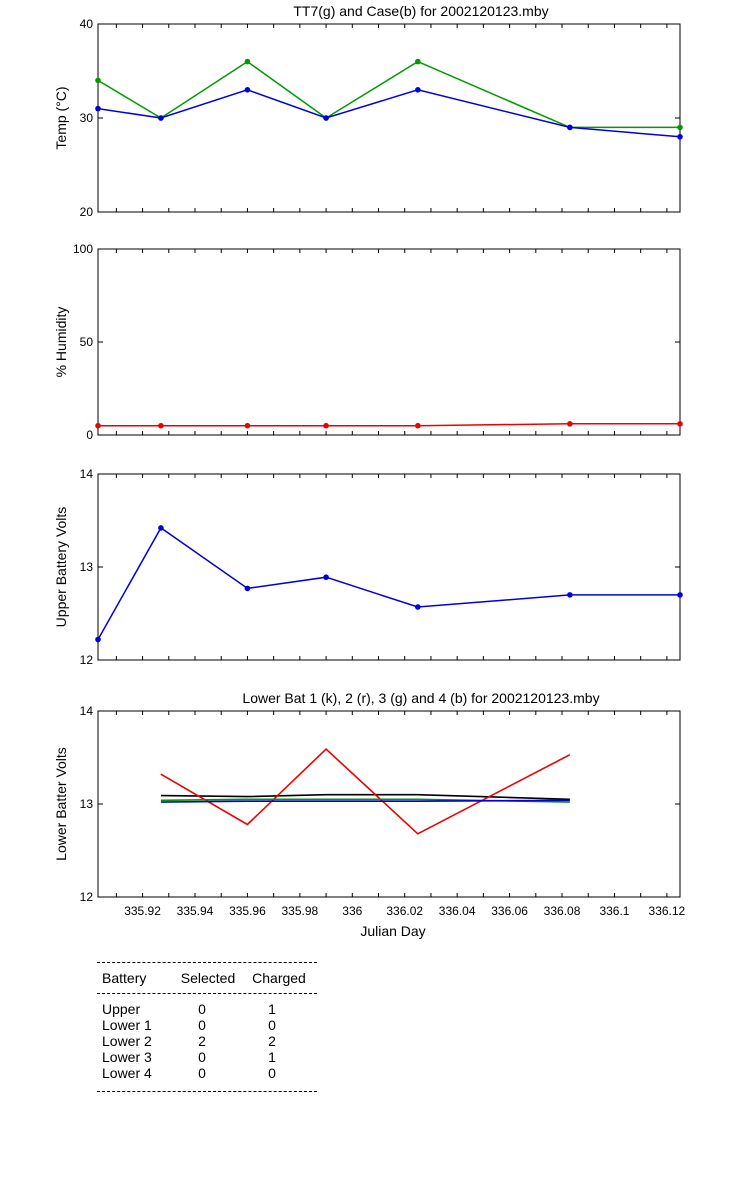 Image resolution: width=750 pixels, height=1200 pixels. Describe the element at coordinates (121, 1009) in the screenshot. I see `battery-name: Upper` at that location.